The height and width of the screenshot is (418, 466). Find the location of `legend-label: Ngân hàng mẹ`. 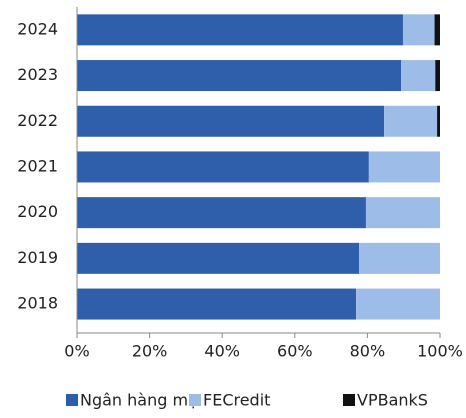

legend-label: Ngân hàng mẹ is located at coordinates (139, 400).